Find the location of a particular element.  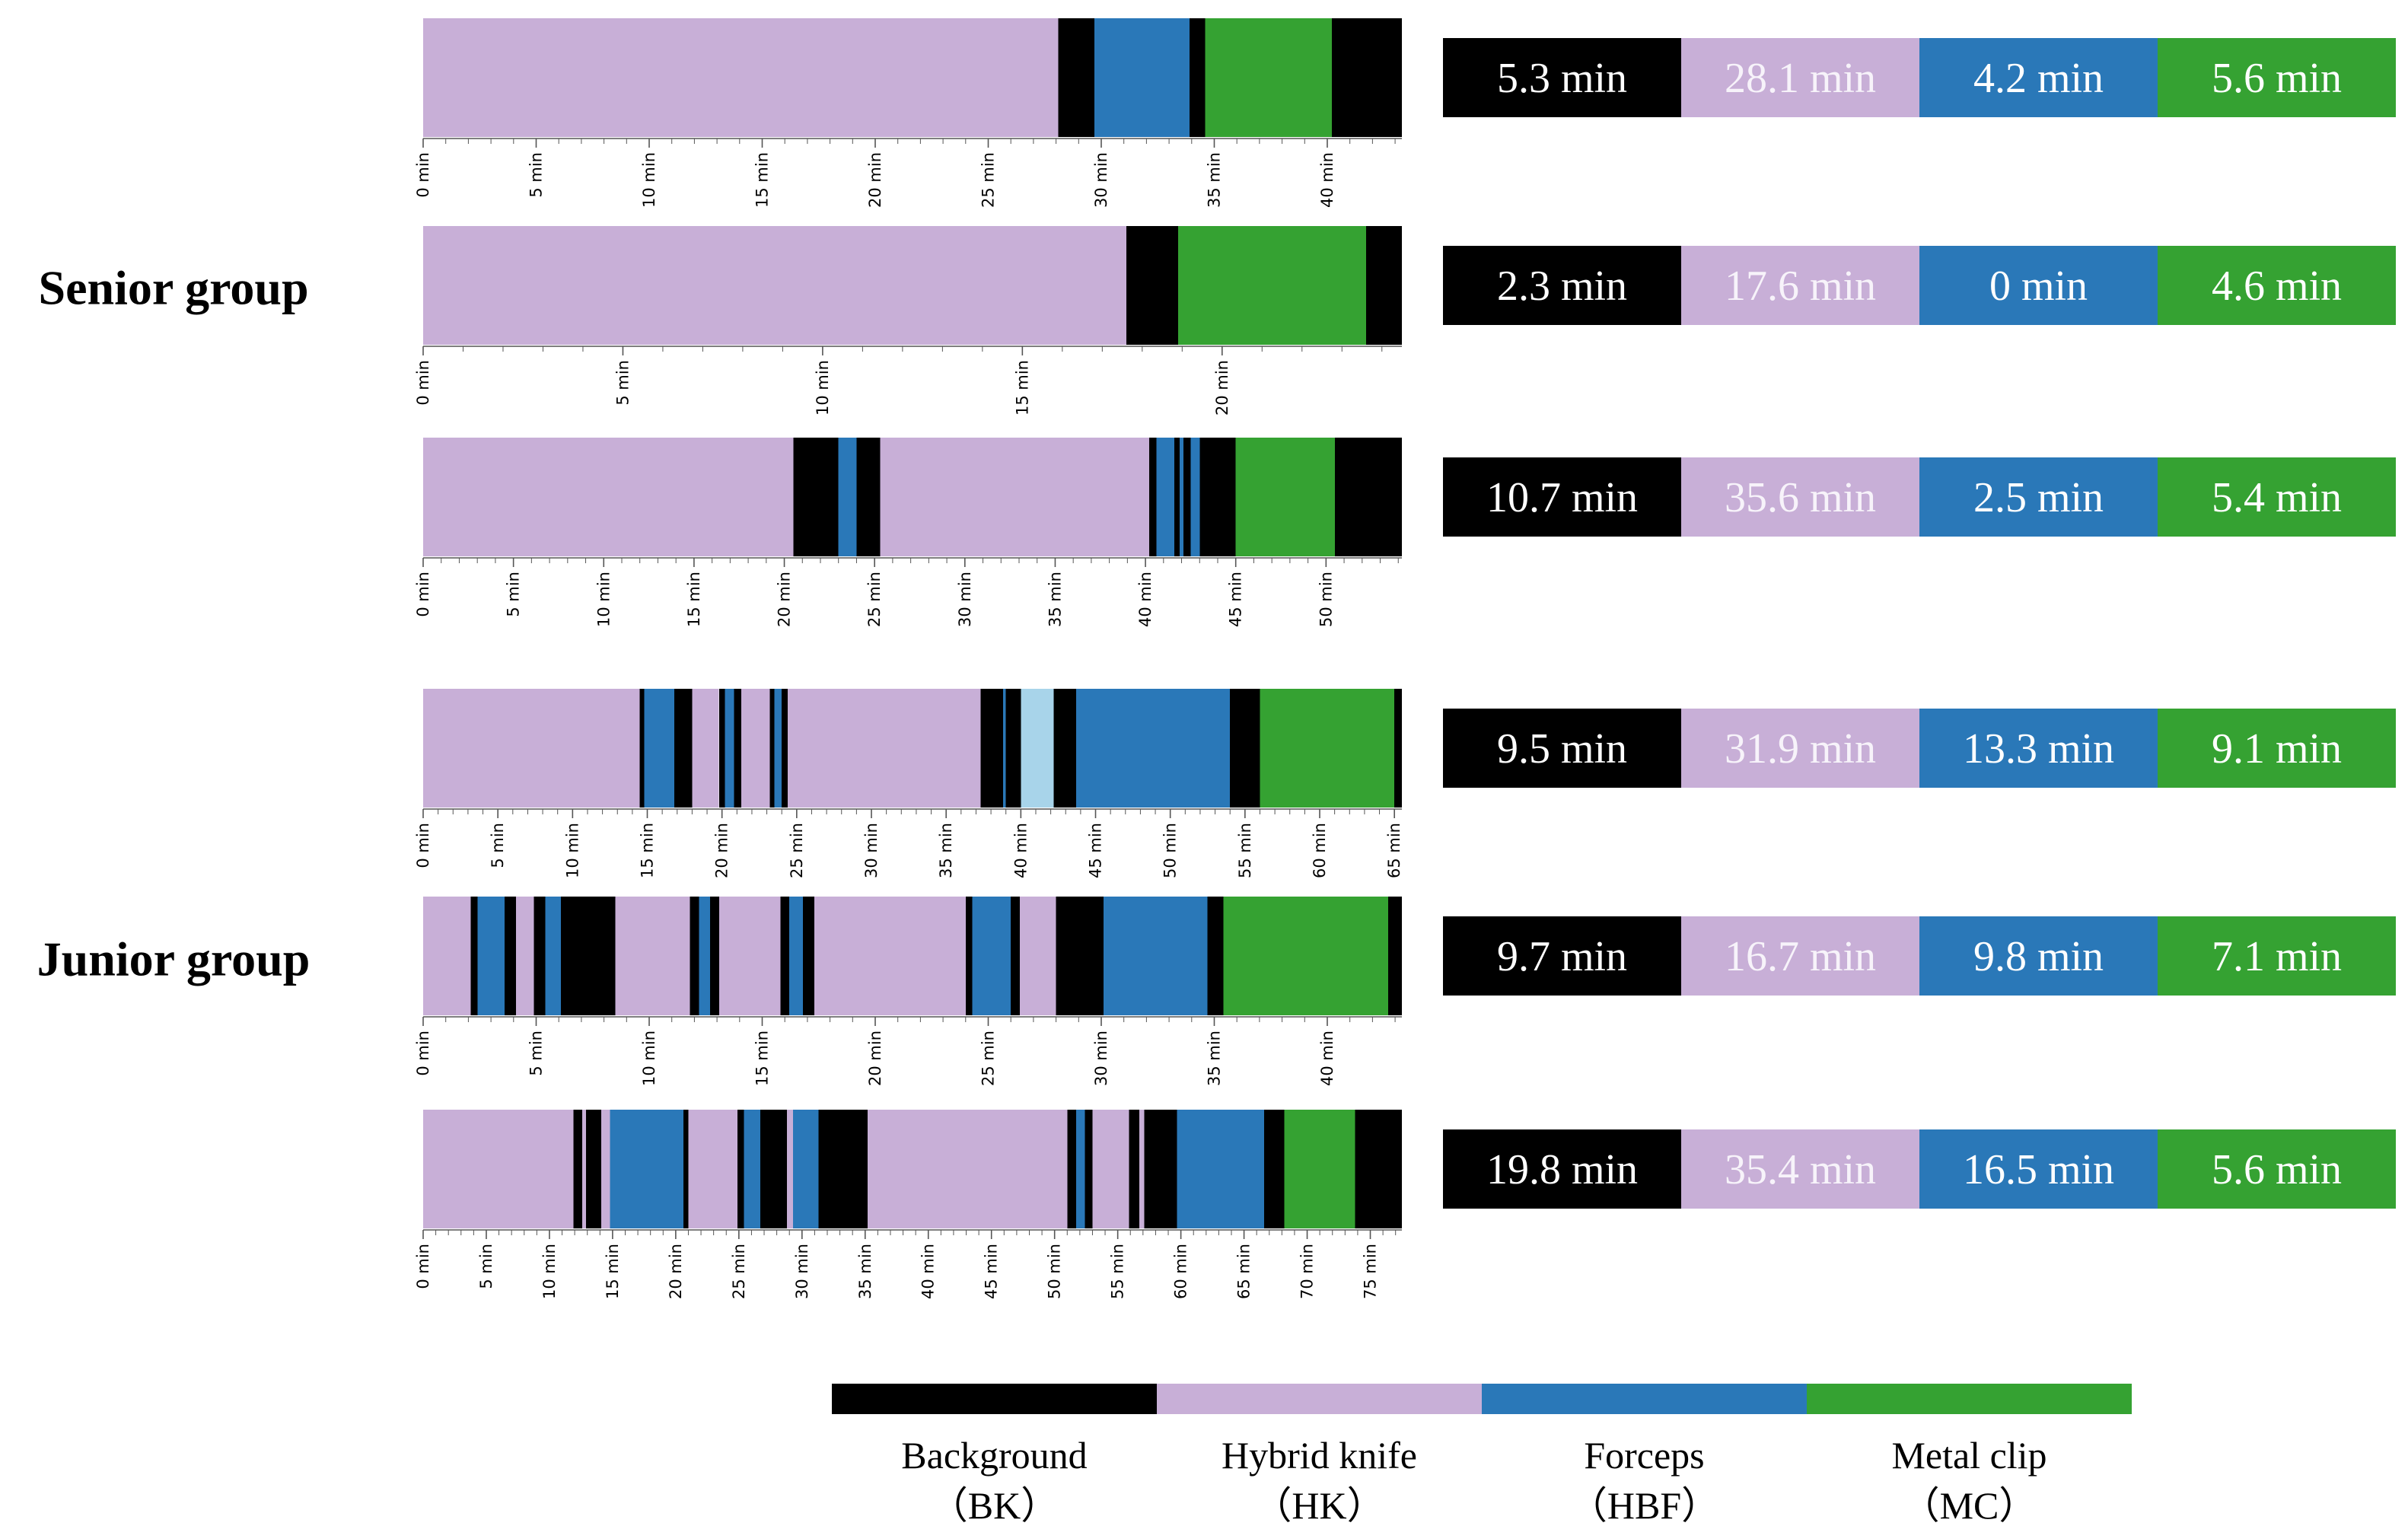

stat-value-hk: 35.6 min is located at coordinates (1800, 497).